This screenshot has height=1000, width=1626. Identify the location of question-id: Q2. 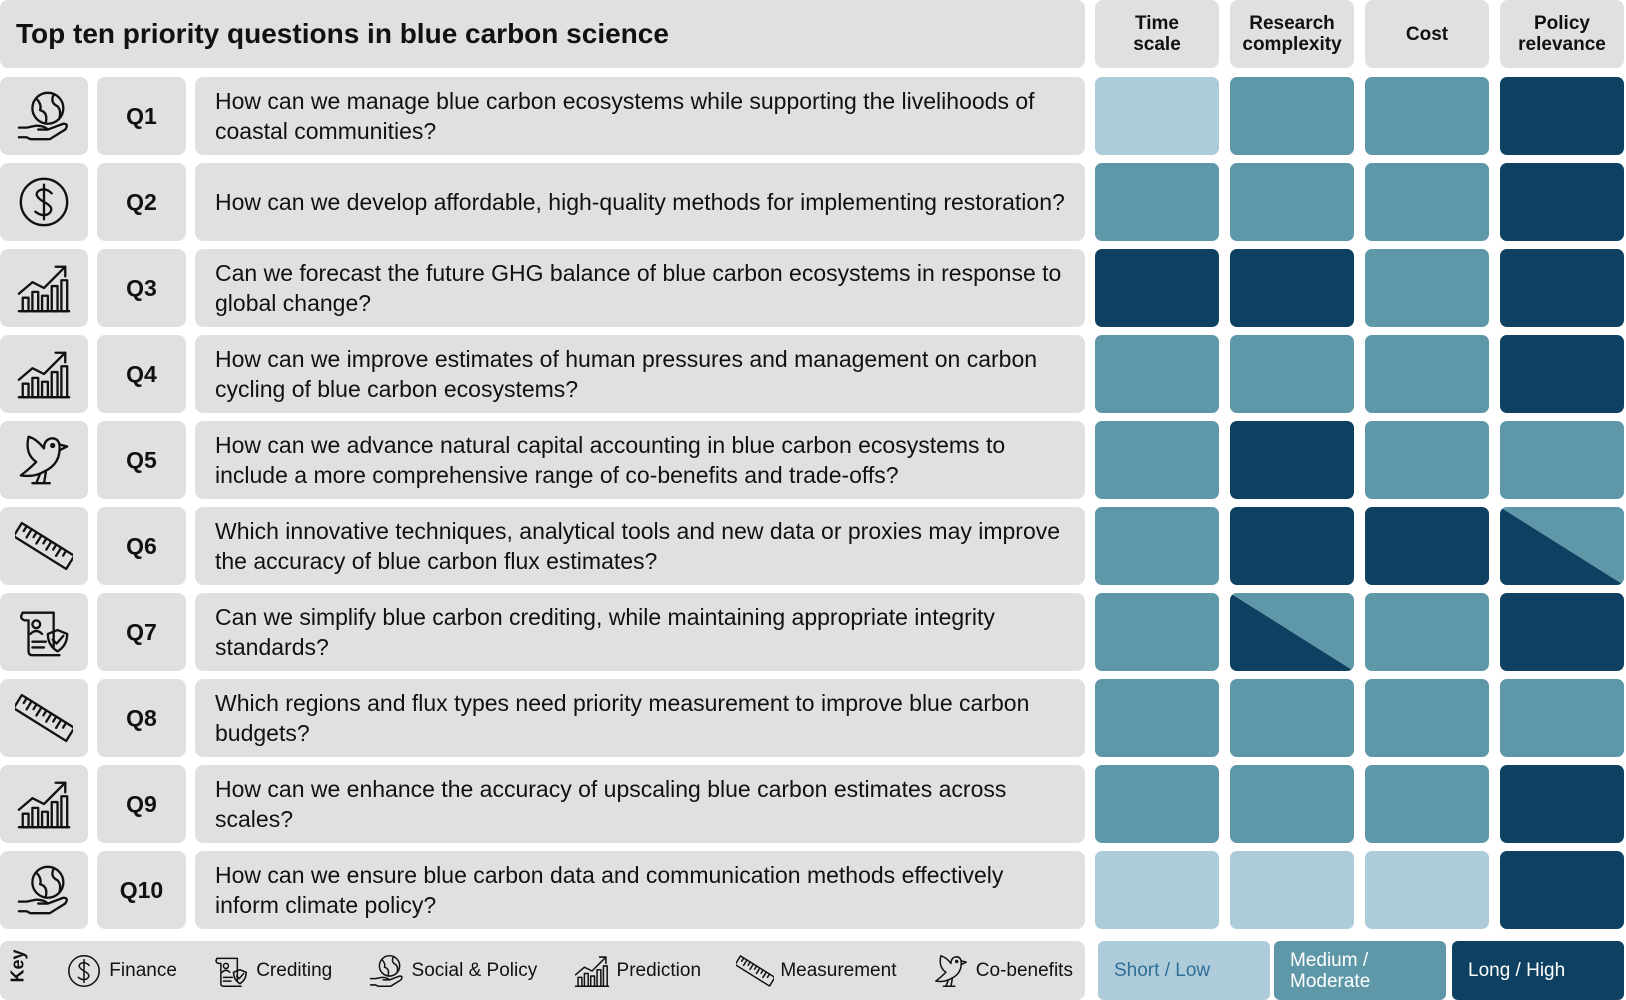
(141, 202).